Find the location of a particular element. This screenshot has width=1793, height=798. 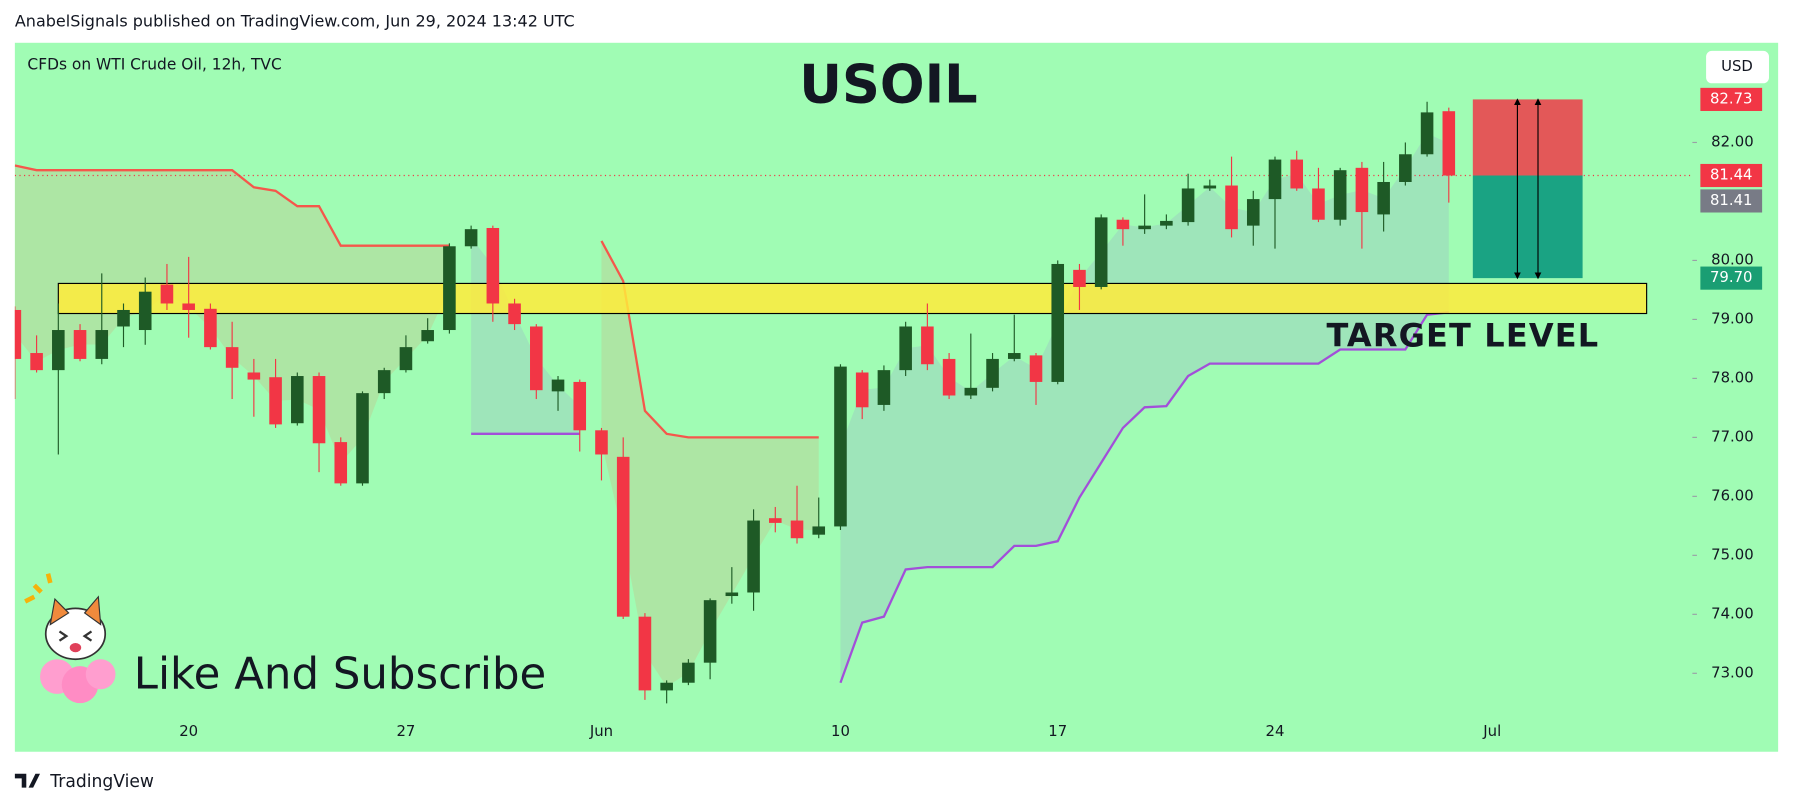

stop-box is located at coordinates (1527, 137).